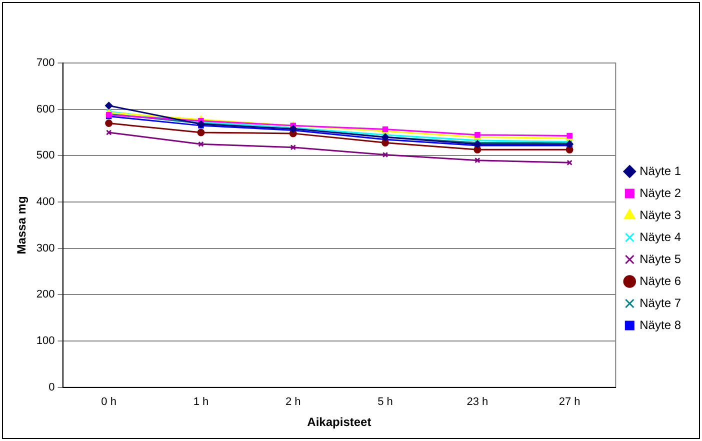 The height and width of the screenshot is (441, 702). Describe the element at coordinates (293, 402) in the screenshot. I see `x-tick-label: 2 h` at that location.